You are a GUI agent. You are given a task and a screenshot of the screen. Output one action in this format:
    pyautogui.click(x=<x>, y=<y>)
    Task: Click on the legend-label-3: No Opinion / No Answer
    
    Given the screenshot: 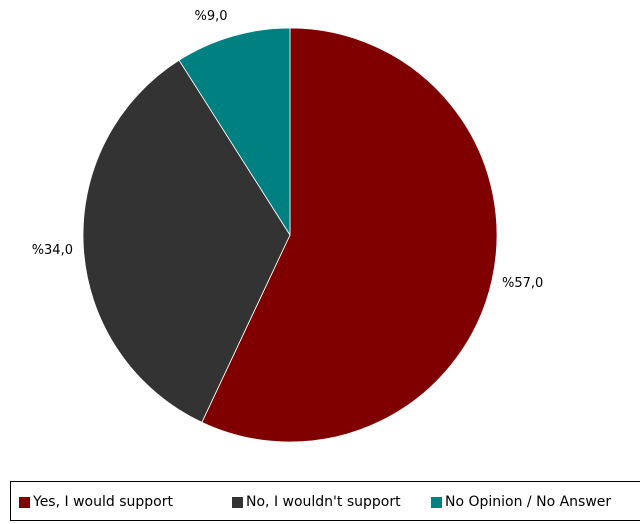 What is the action you would take?
    pyautogui.click(x=528, y=502)
    